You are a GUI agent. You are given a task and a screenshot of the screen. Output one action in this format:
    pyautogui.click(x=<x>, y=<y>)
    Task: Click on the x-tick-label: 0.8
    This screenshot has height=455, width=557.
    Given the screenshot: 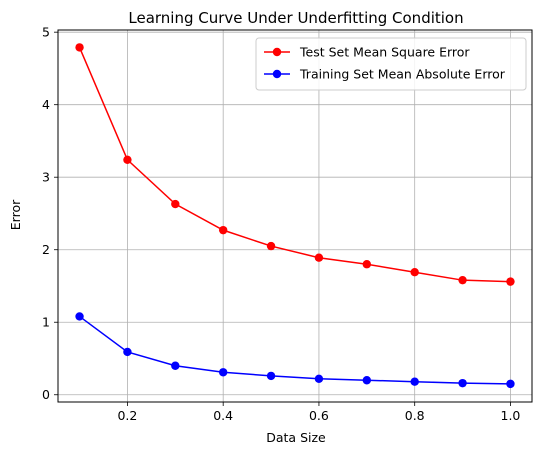 What is the action you would take?
    pyautogui.click(x=415, y=415)
    